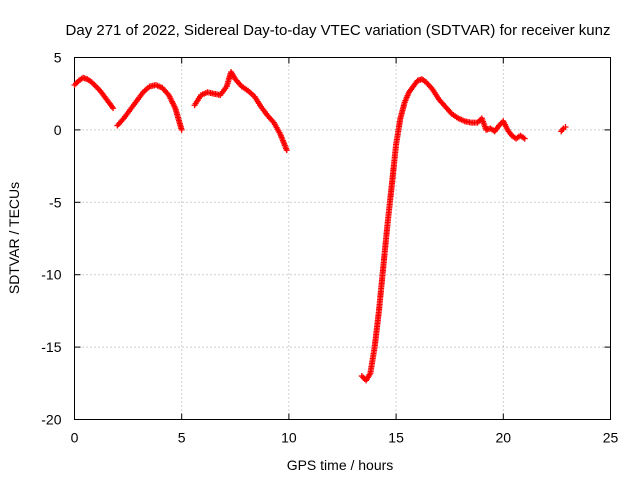  Describe the element at coordinates (75, 438) in the screenshot. I see `x-tick-label: 0` at that location.